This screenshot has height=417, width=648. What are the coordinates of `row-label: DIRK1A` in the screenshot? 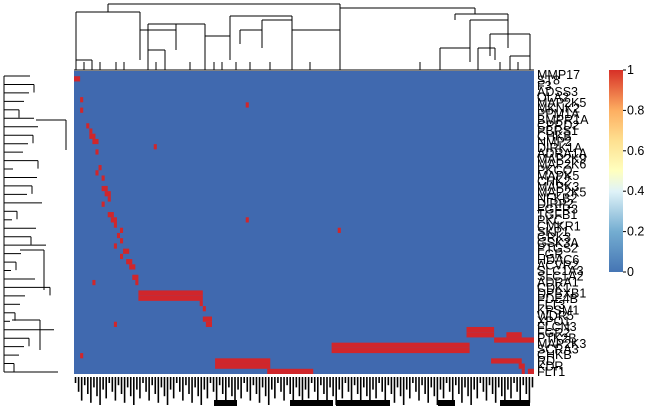 It's located at (560, 148).